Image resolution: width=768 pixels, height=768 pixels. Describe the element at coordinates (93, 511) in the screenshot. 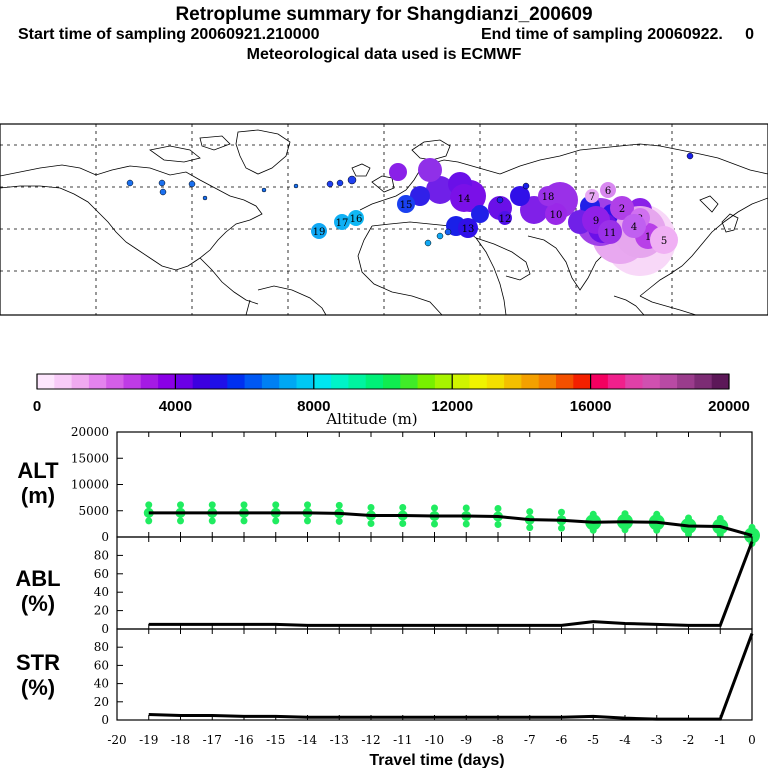

I see `y-tick-label: 5000` at that location.